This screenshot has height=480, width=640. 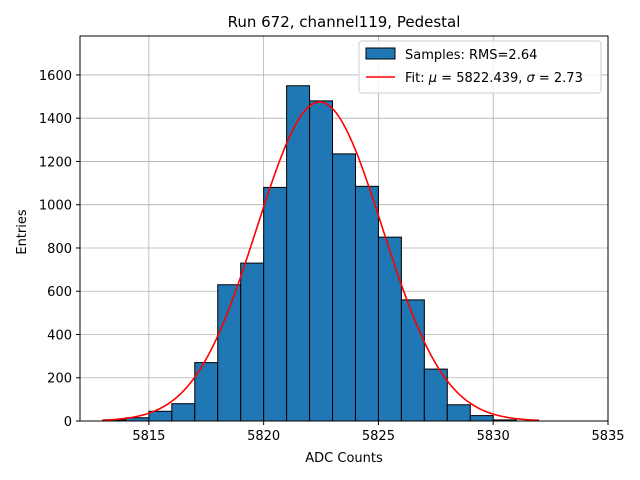 What do you see at coordinates (380, 53) in the screenshot?
I see `legend-samples-swatch` at bounding box center [380, 53].